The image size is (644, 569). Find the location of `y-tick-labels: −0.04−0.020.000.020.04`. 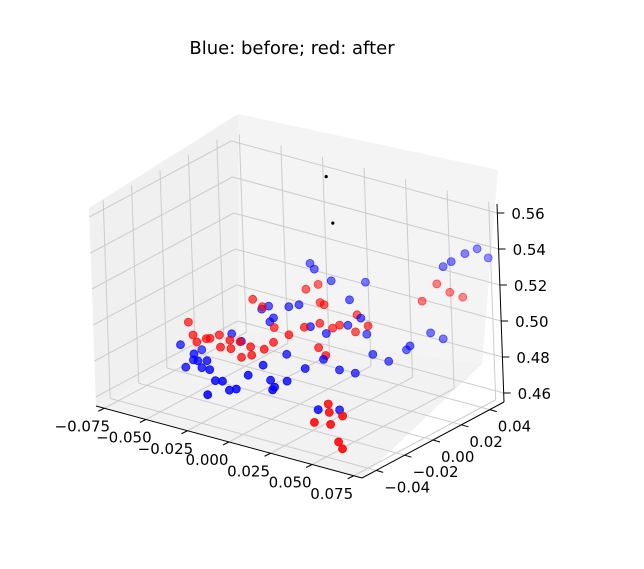

y-tick-labels: −0.04−0.020.000.020.04 is located at coordinates (457, 457).